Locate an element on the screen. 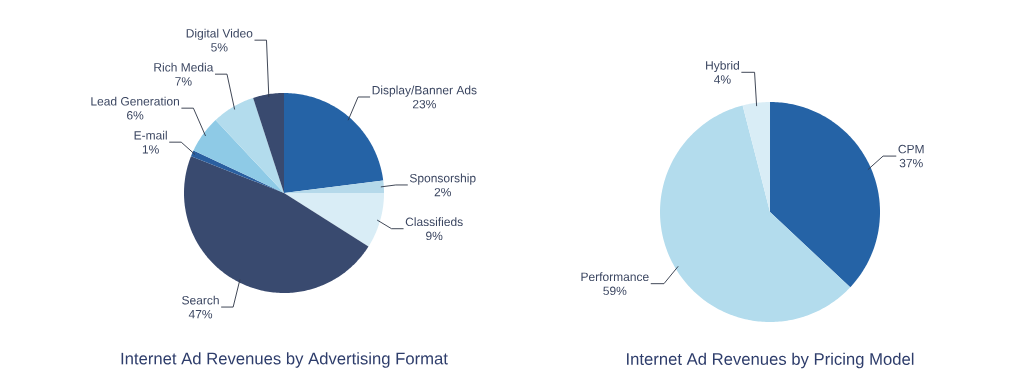 The width and height of the screenshot is (1028, 383). data-label: 1% is located at coordinates (150, 149).